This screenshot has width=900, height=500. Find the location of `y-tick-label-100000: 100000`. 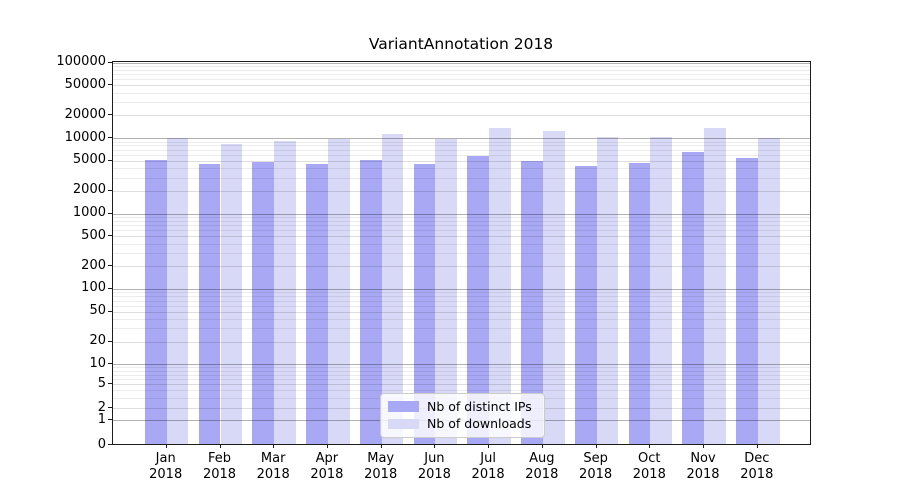

y-tick-label-100000: 100000 is located at coordinates (81, 62).